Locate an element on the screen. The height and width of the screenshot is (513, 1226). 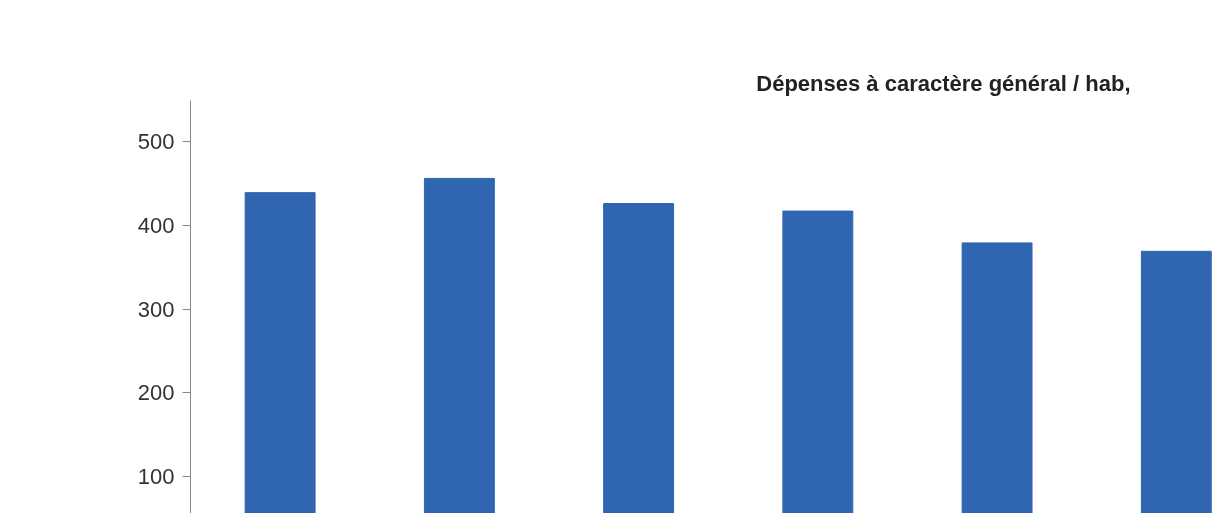
y-tick-label: 100 is located at coordinates (156, 477).